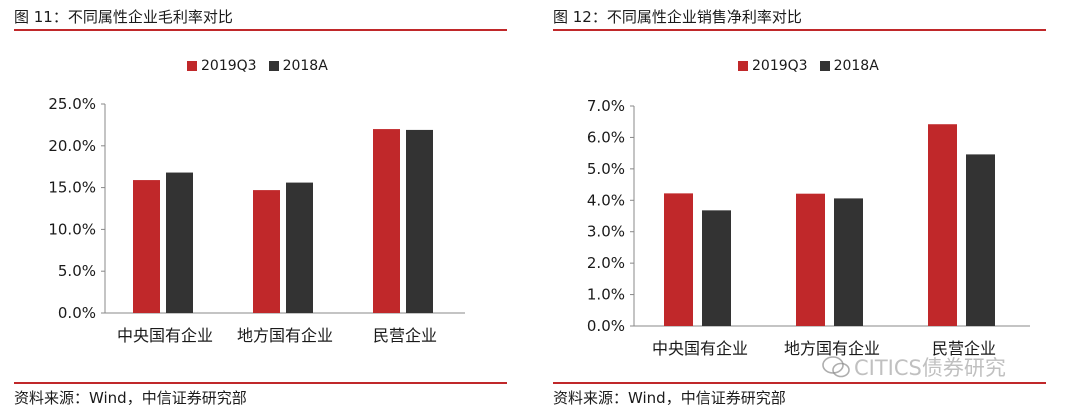 Image resolution: width=1080 pixels, height=415 pixels. I want to click on y-tick-label: 6.0%, so click(606, 137).